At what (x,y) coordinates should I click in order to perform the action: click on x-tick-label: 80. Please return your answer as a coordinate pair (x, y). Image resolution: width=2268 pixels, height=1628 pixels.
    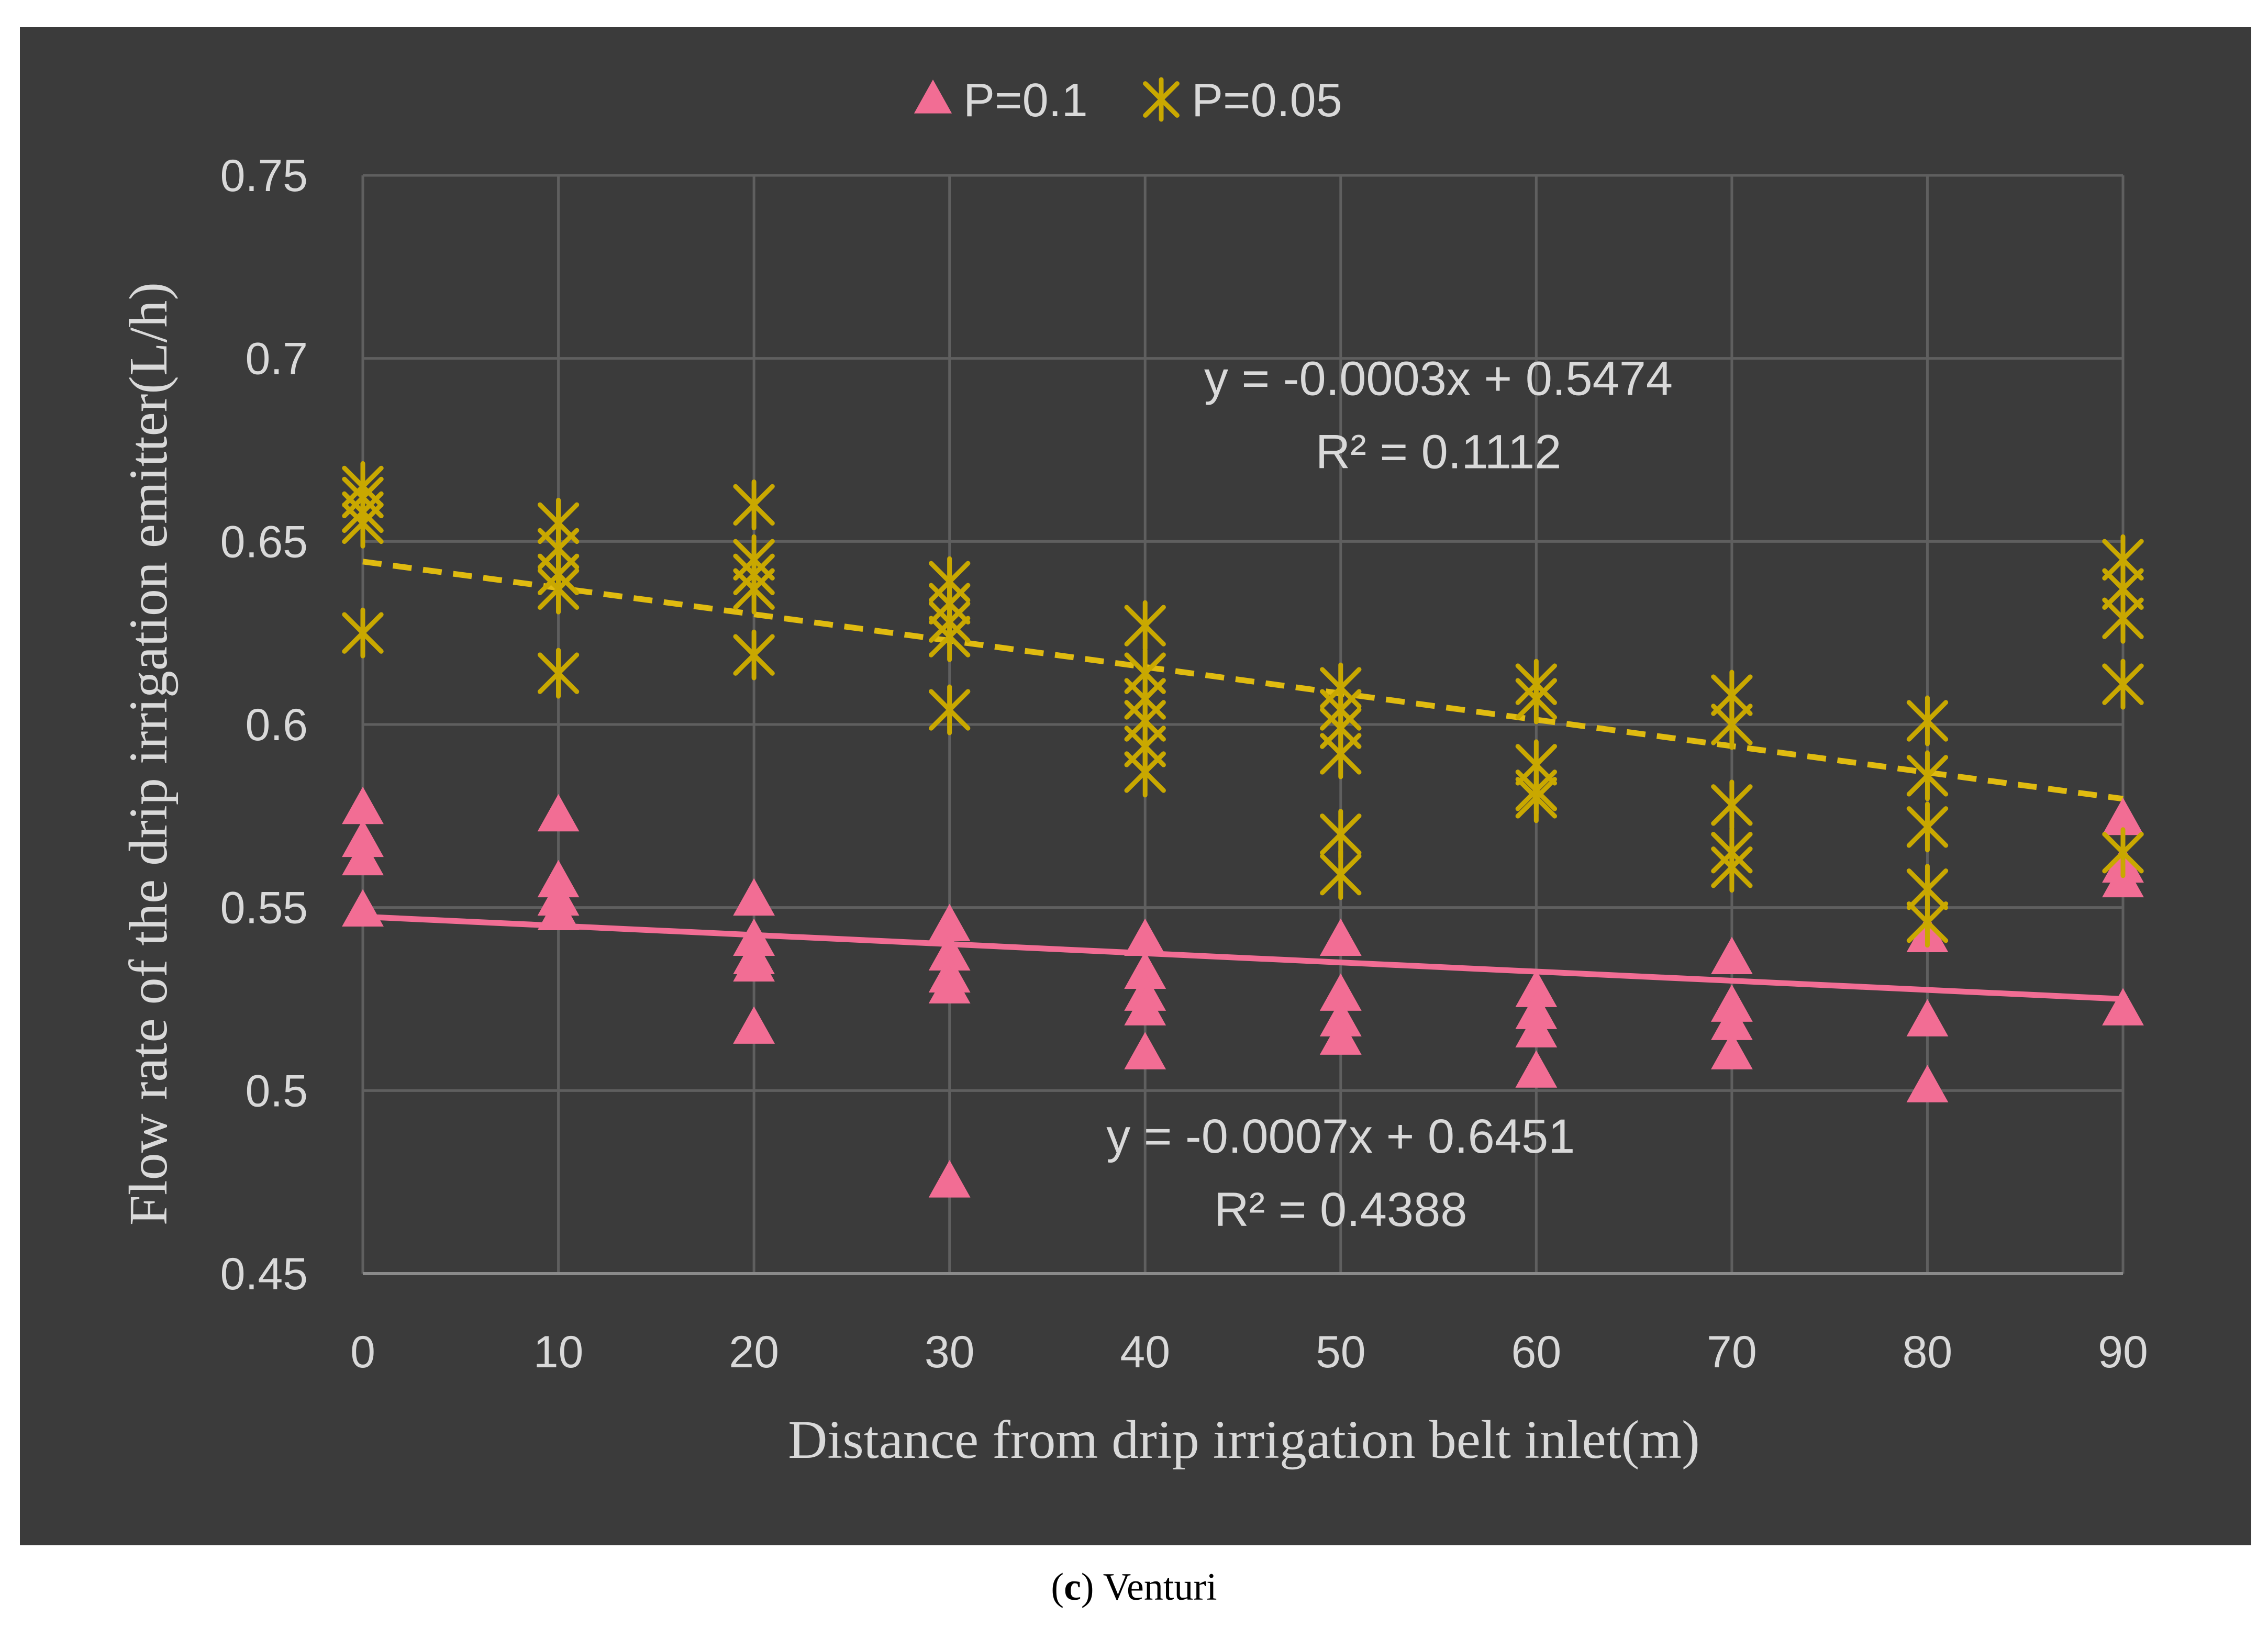
    Looking at the image, I should click on (1928, 1352).